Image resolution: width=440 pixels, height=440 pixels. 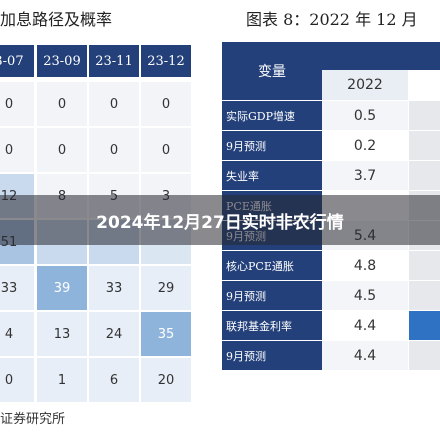 I want to click on column-header: 3-07, so click(x=17, y=61).